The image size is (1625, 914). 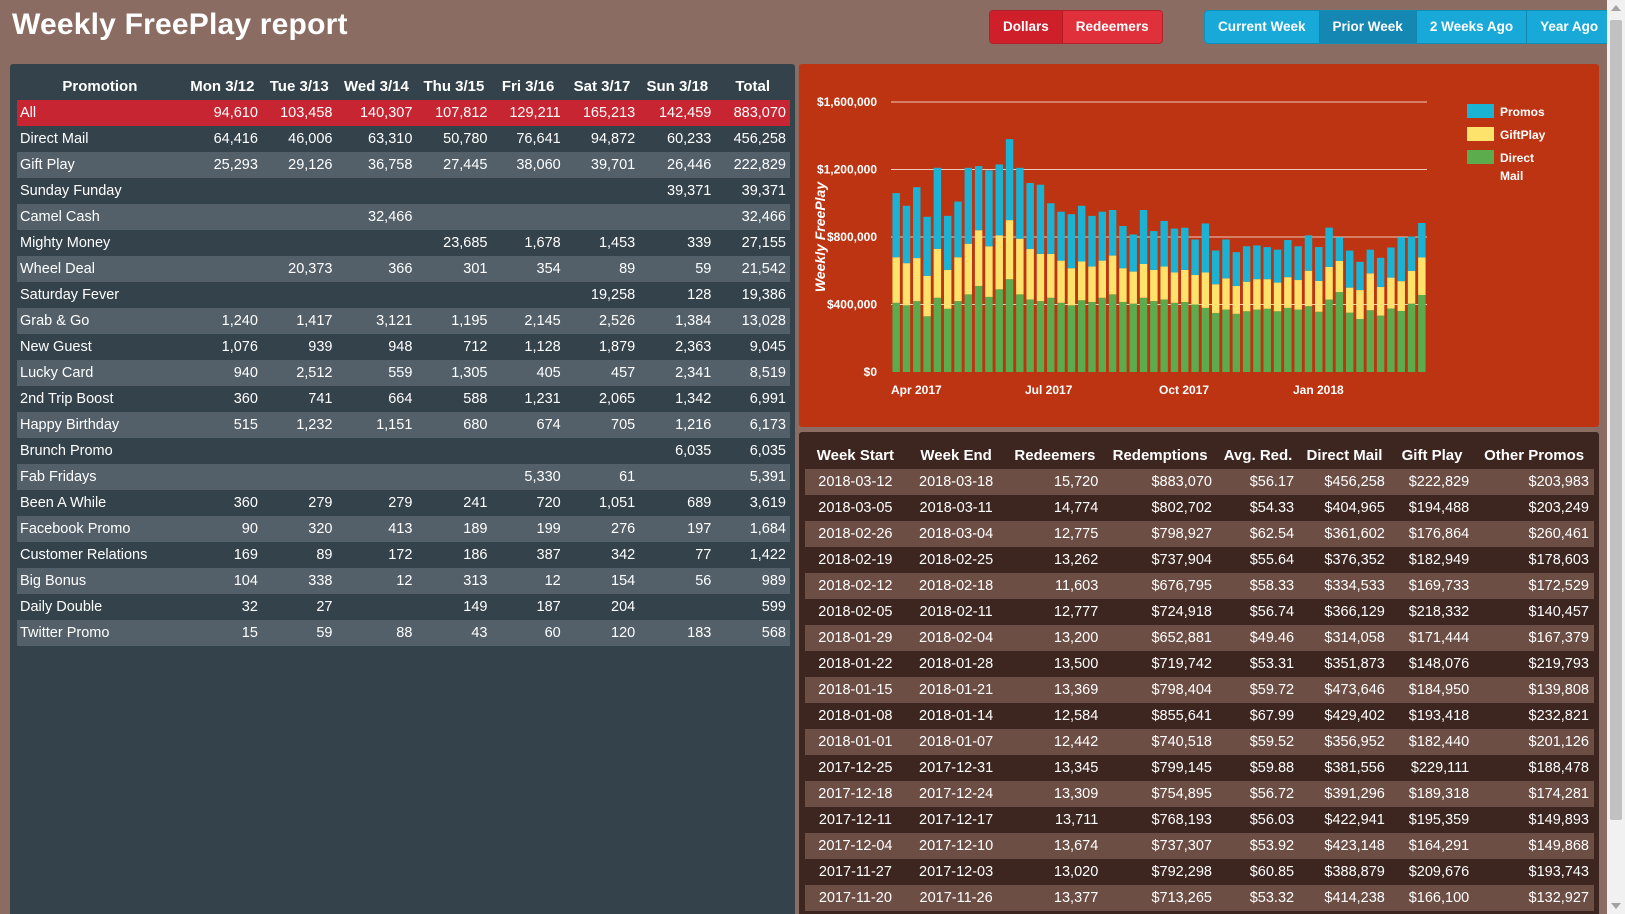 I want to click on prior-week-button: Prior Week, so click(x=1367, y=27).